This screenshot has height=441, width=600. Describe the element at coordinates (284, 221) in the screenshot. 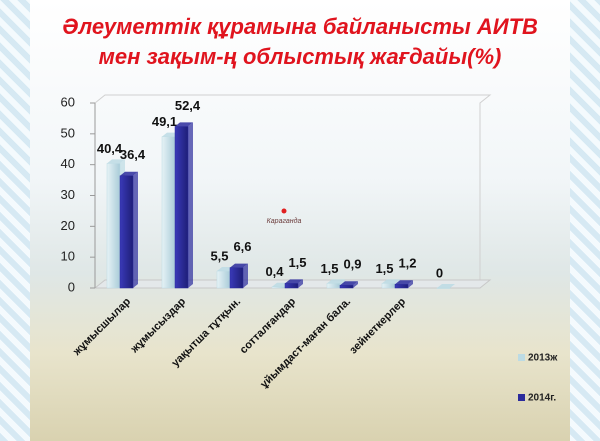

I see `map-label: Караганда` at that location.